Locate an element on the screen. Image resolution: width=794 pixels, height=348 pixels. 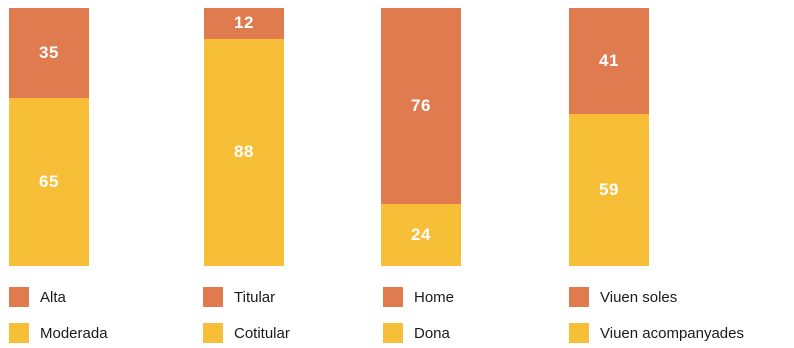
bar-value-label: 41 is located at coordinates (609, 60).